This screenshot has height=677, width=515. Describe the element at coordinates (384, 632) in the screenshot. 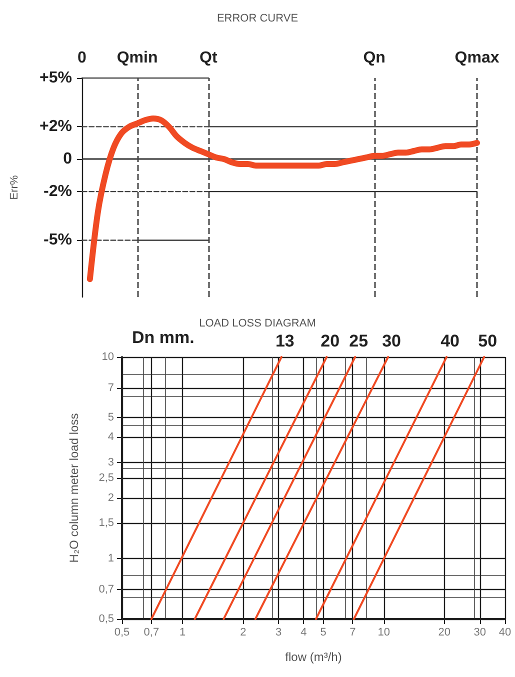

I see `x-tick-label: 10` at that location.